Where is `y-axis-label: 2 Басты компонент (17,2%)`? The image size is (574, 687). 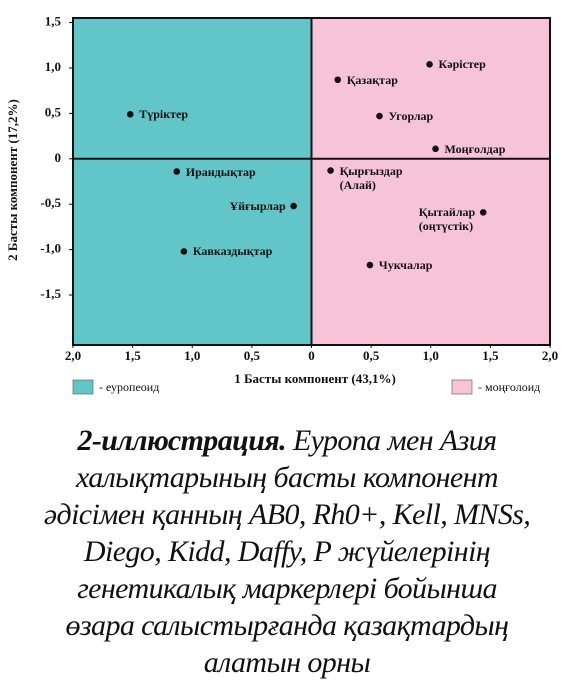
y-axis-label: 2 Басты компонент (17,2%) is located at coordinates (12, 180).